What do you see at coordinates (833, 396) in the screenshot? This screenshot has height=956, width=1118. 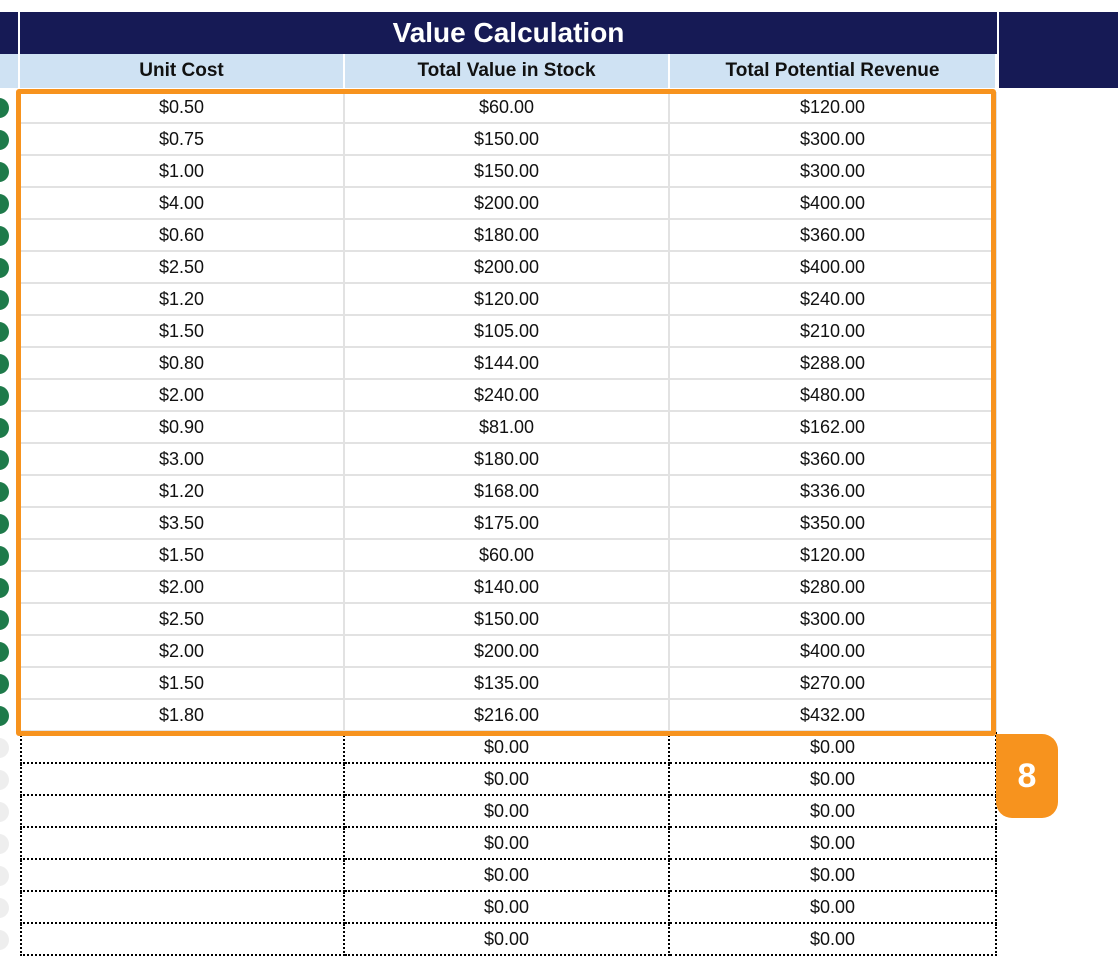 I see `cell: $480.00` at bounding box center [833, 396].